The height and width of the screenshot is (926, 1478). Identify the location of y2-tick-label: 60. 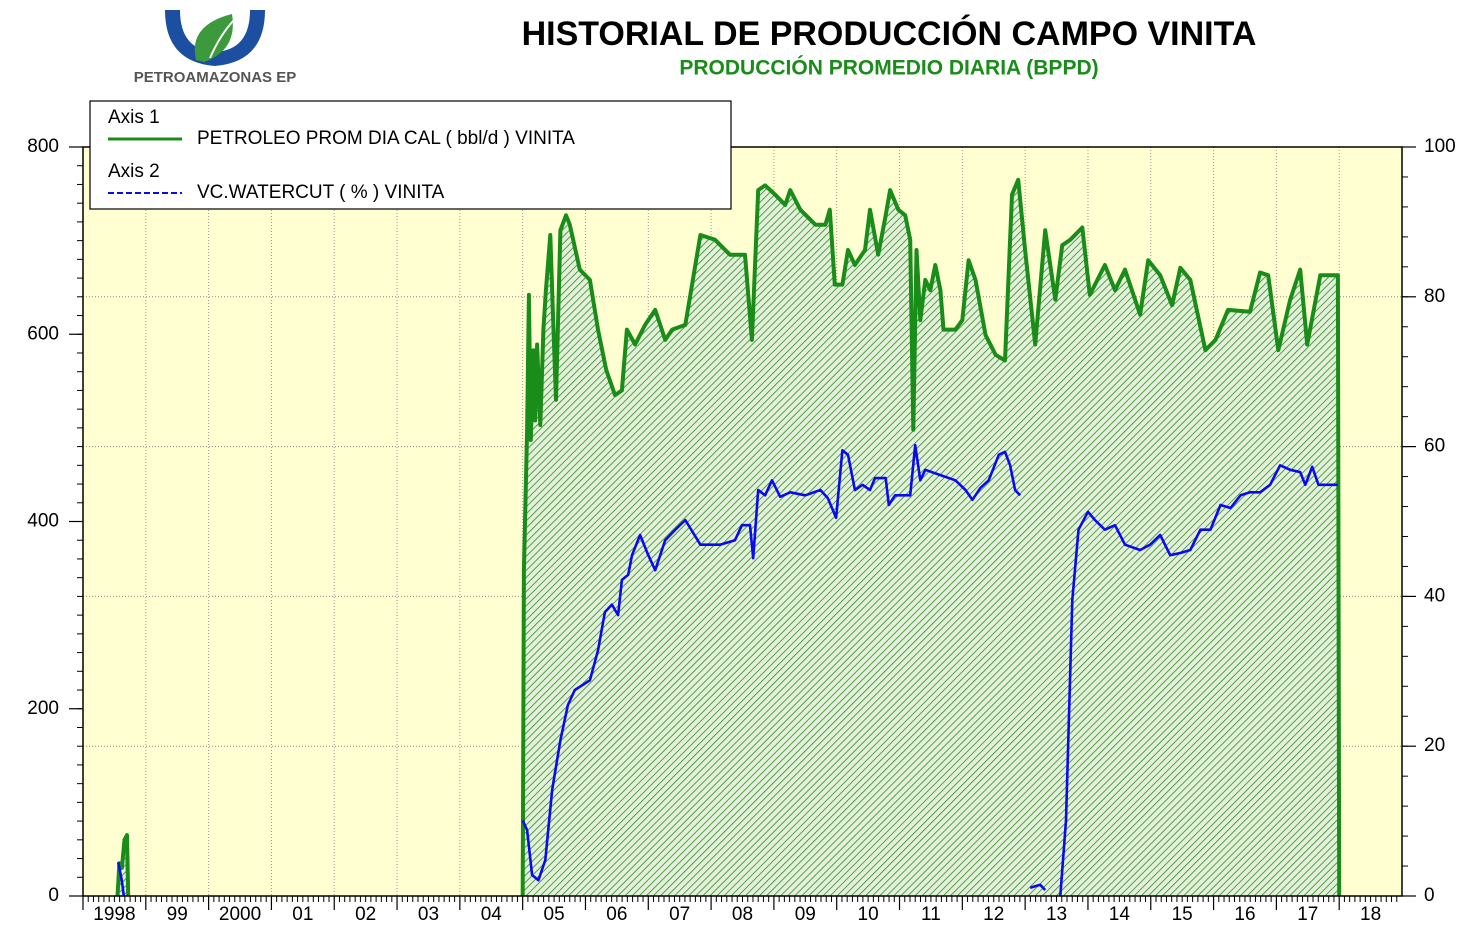
(1434, 446).